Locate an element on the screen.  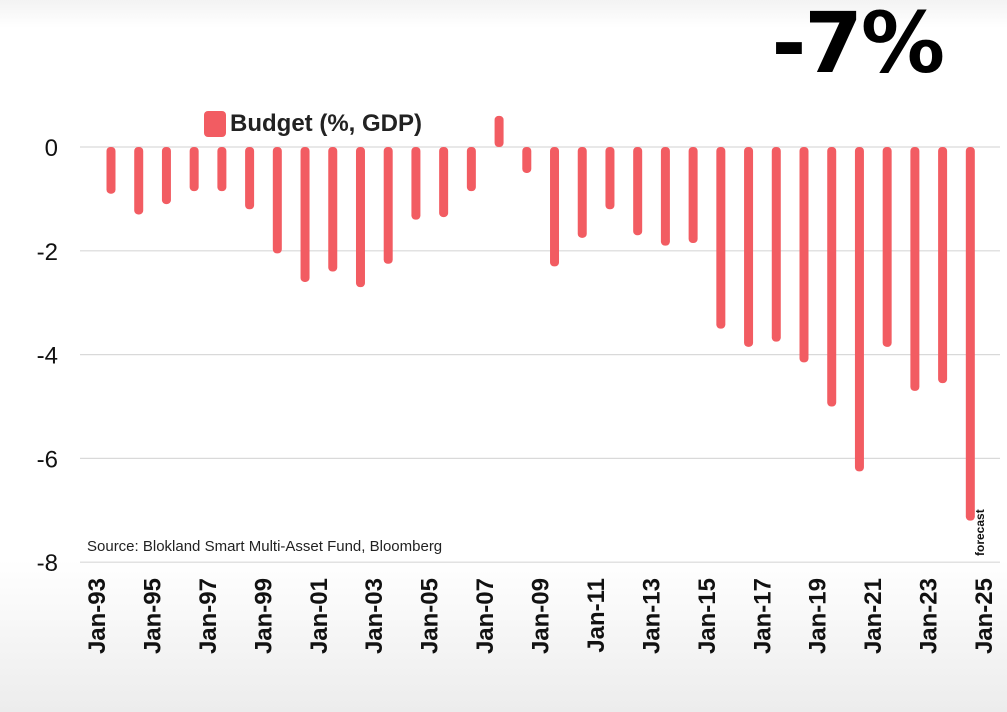
bar-2017 is located at coordinates (749, 247).